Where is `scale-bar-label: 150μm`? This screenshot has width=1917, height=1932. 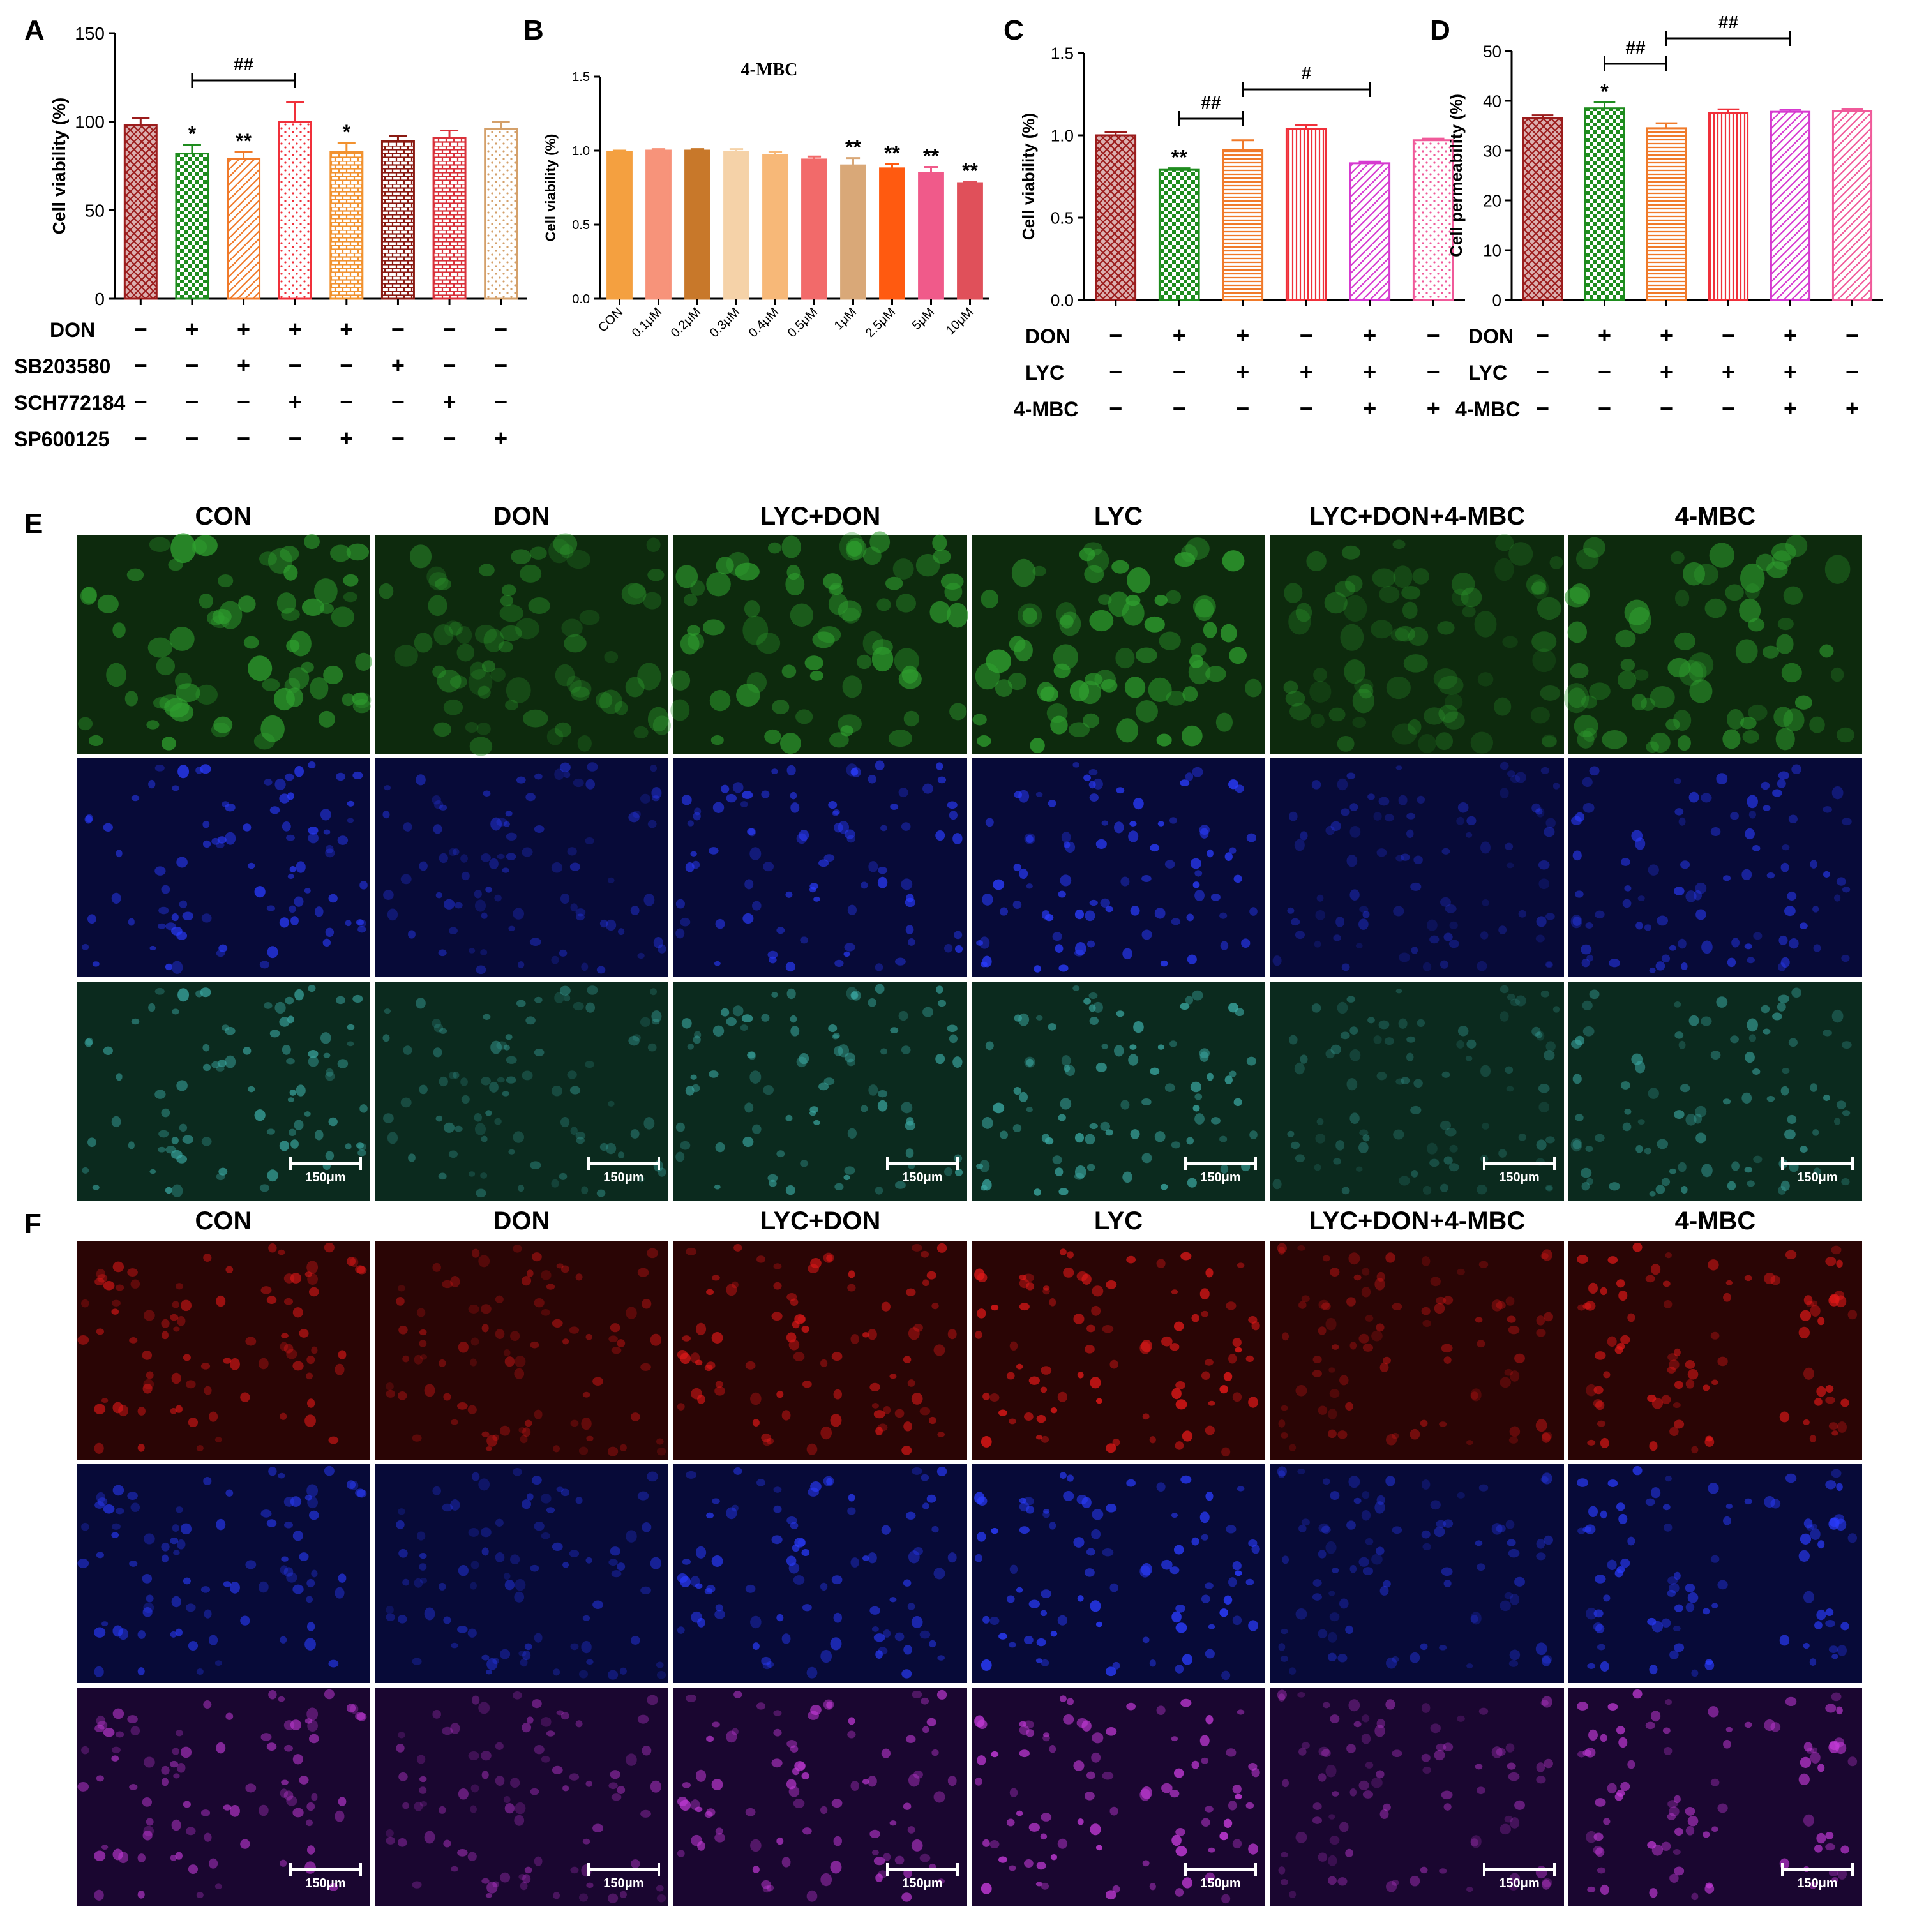 scale-bar-label: 150μm is located at coordinates (623, 1178).